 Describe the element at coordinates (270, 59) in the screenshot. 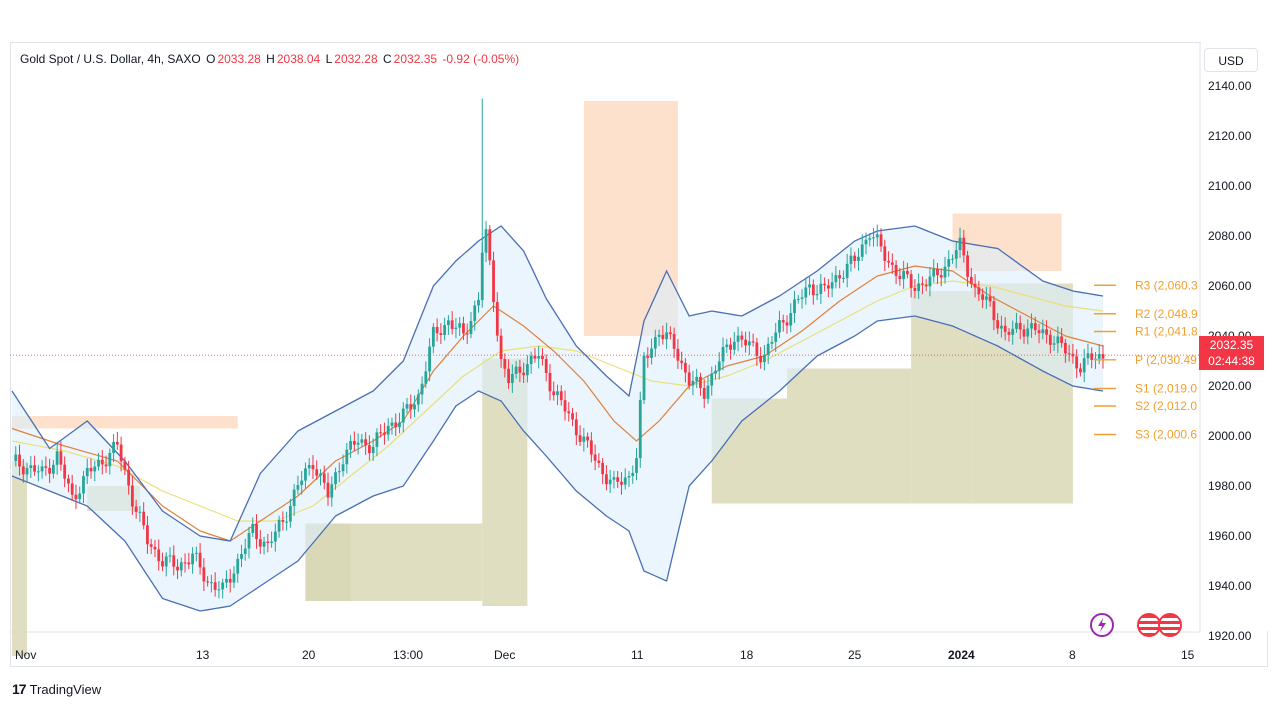

I see `high-key: H` at that location.